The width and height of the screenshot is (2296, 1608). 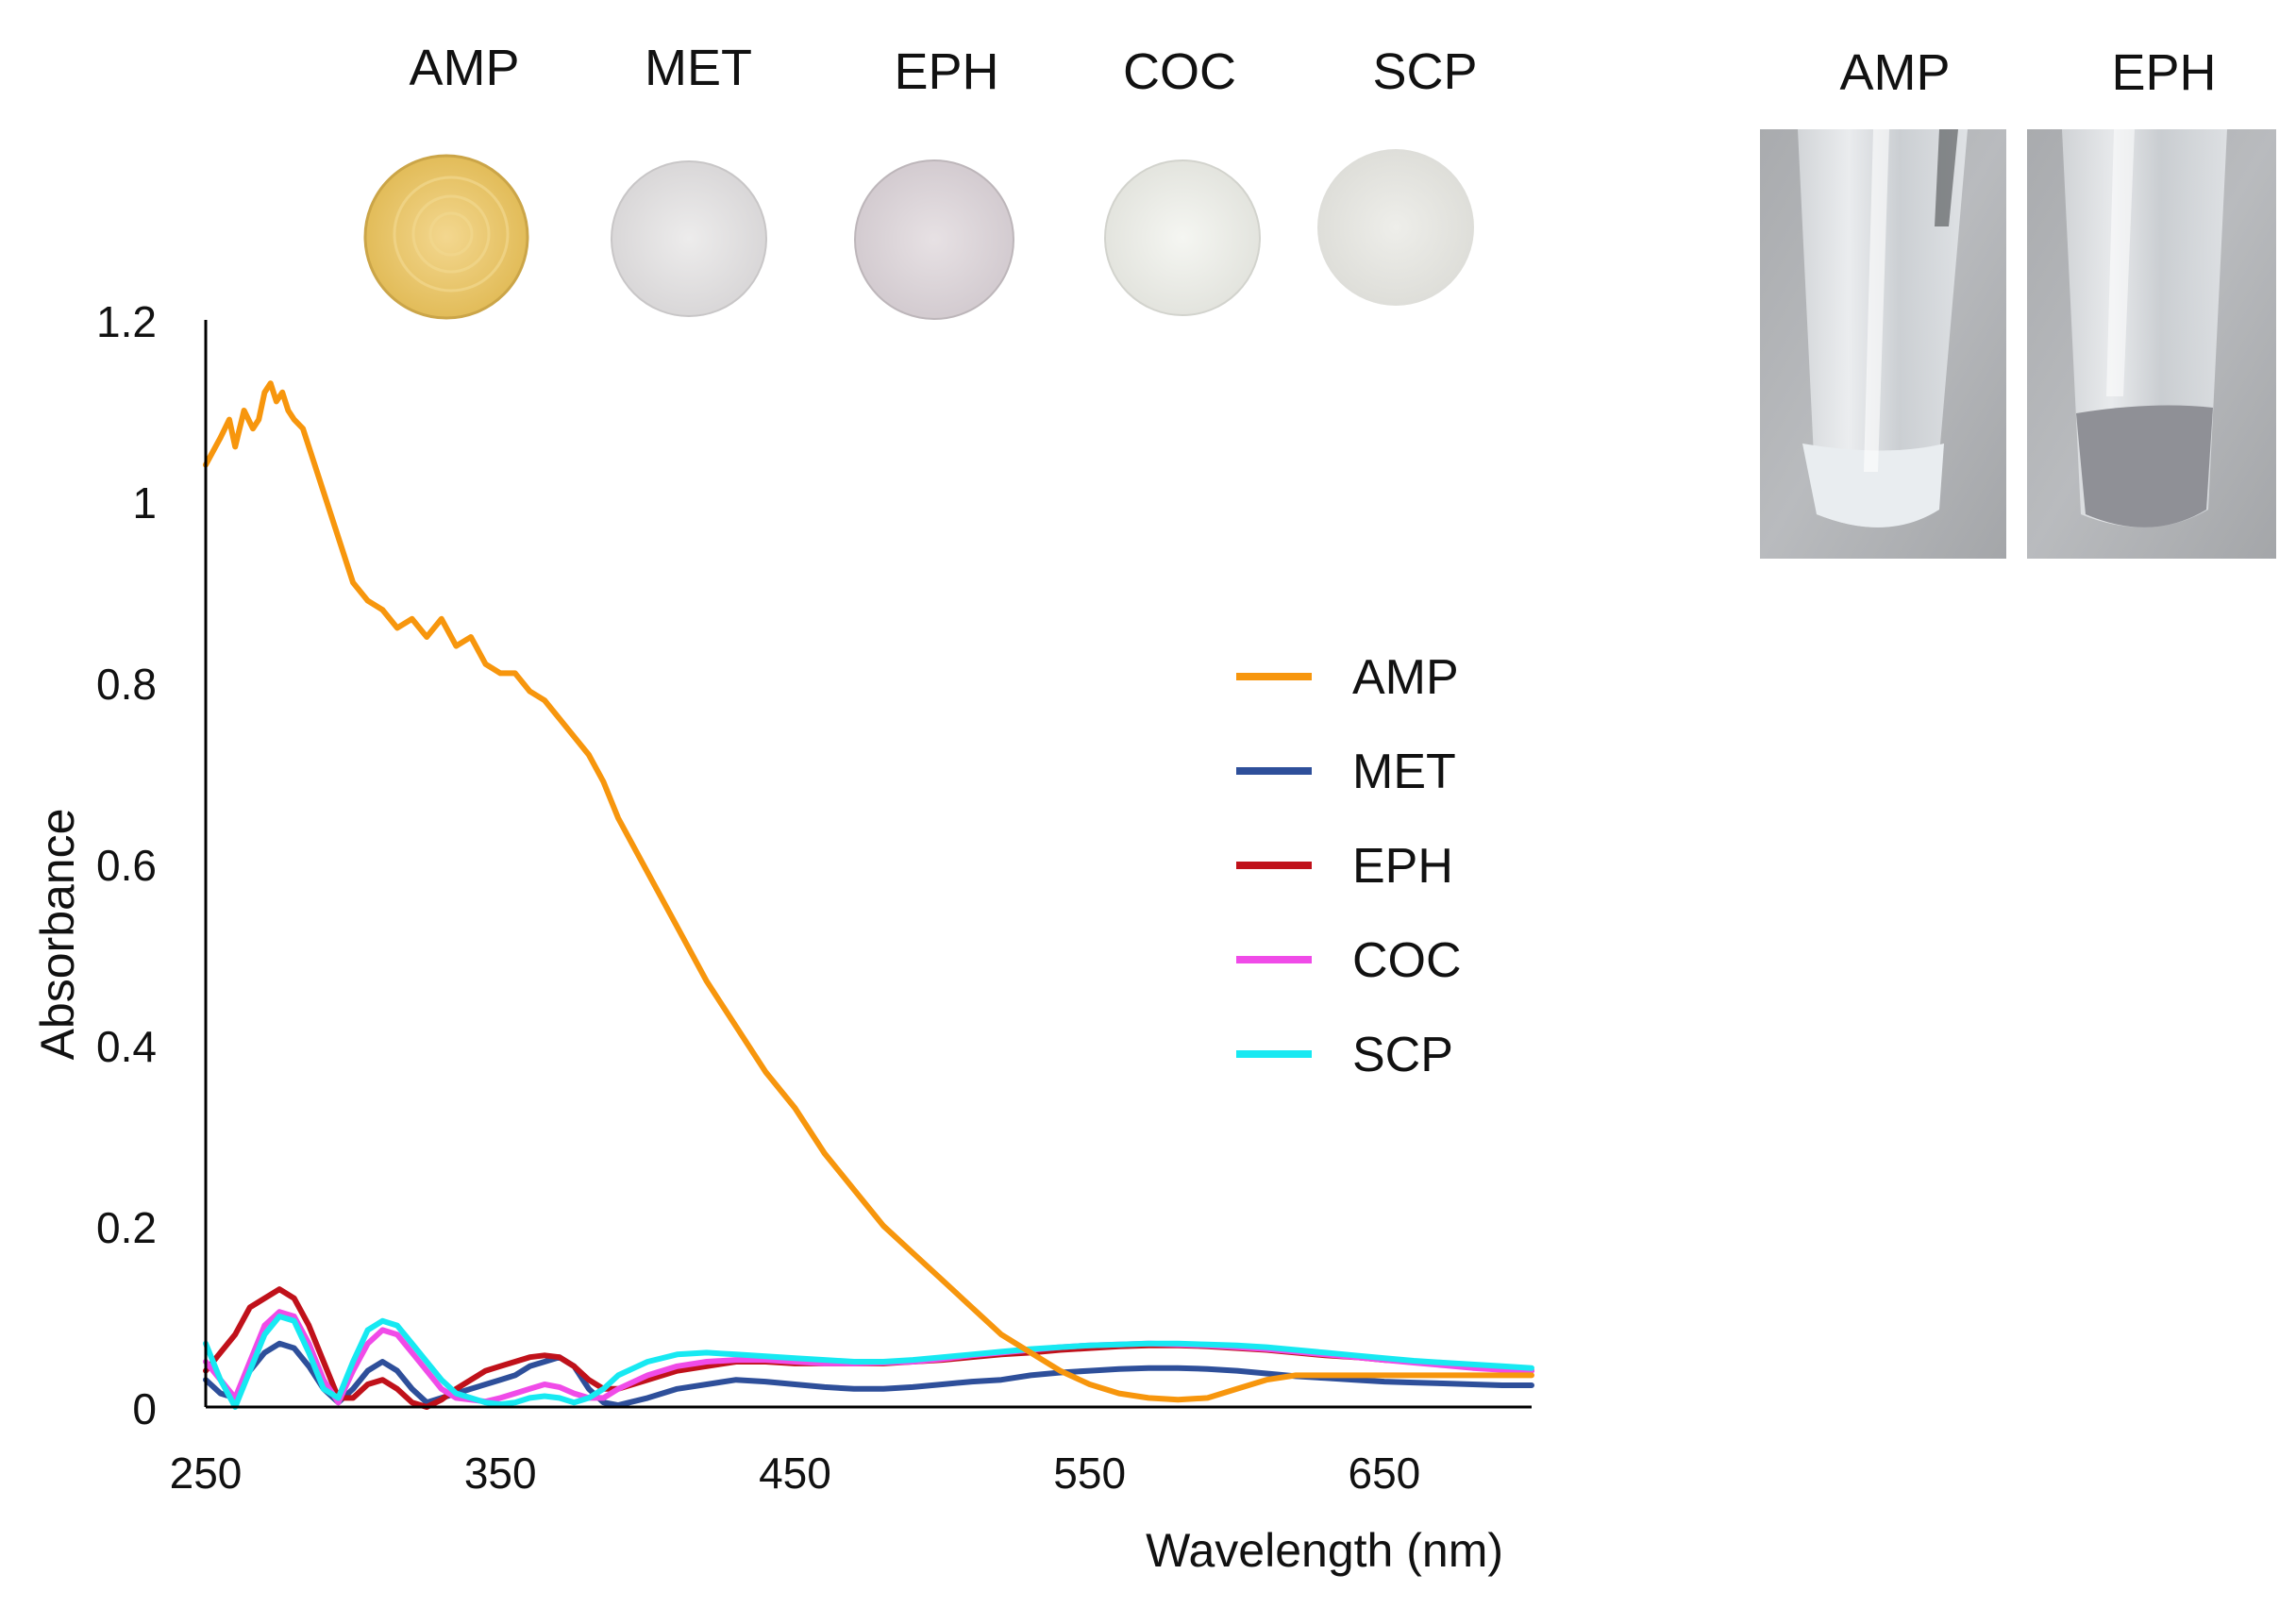 I want to click on tube-label-eph: EPH, so click(x=2164, y=72).